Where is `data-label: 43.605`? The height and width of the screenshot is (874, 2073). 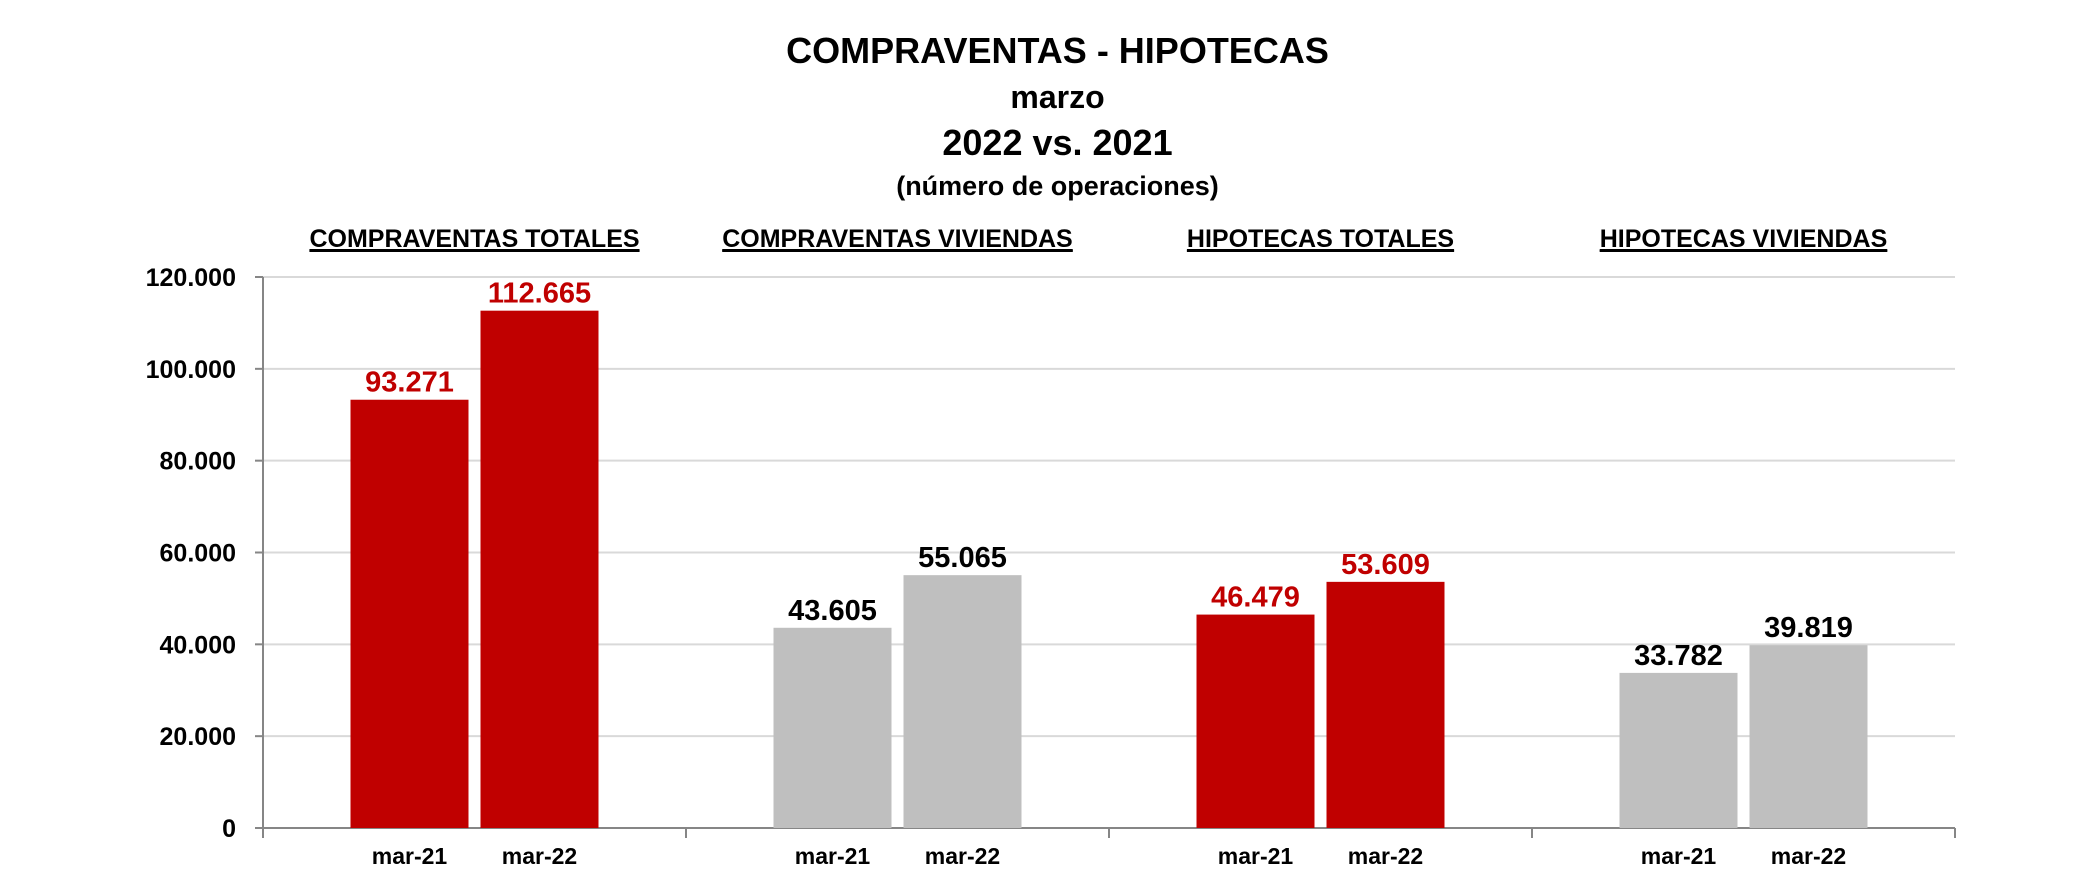 data-label: 43.605 is located at coordinates (832, 611).